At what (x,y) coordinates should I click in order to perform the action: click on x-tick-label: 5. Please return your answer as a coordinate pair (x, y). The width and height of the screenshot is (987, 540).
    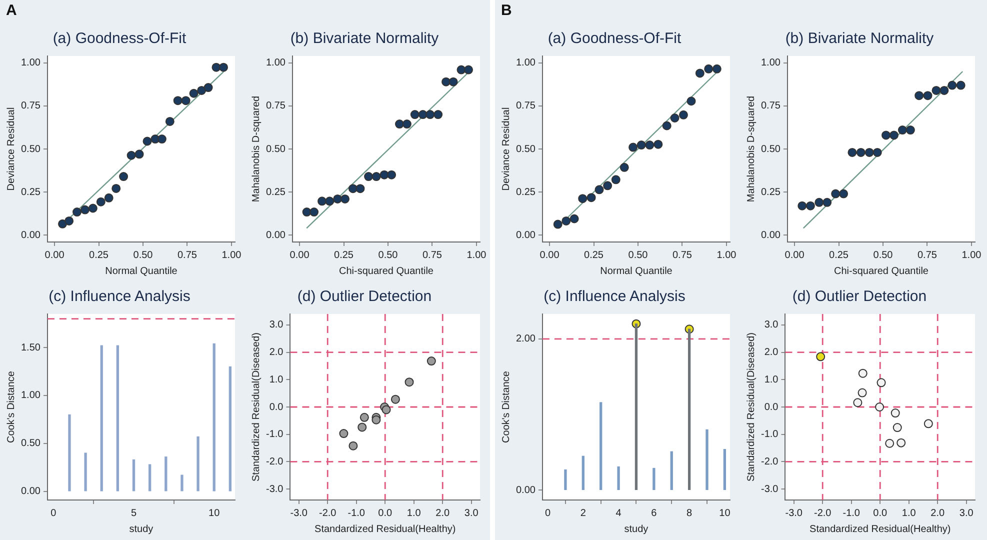
    Looking at the image, I should click on (133, 513).